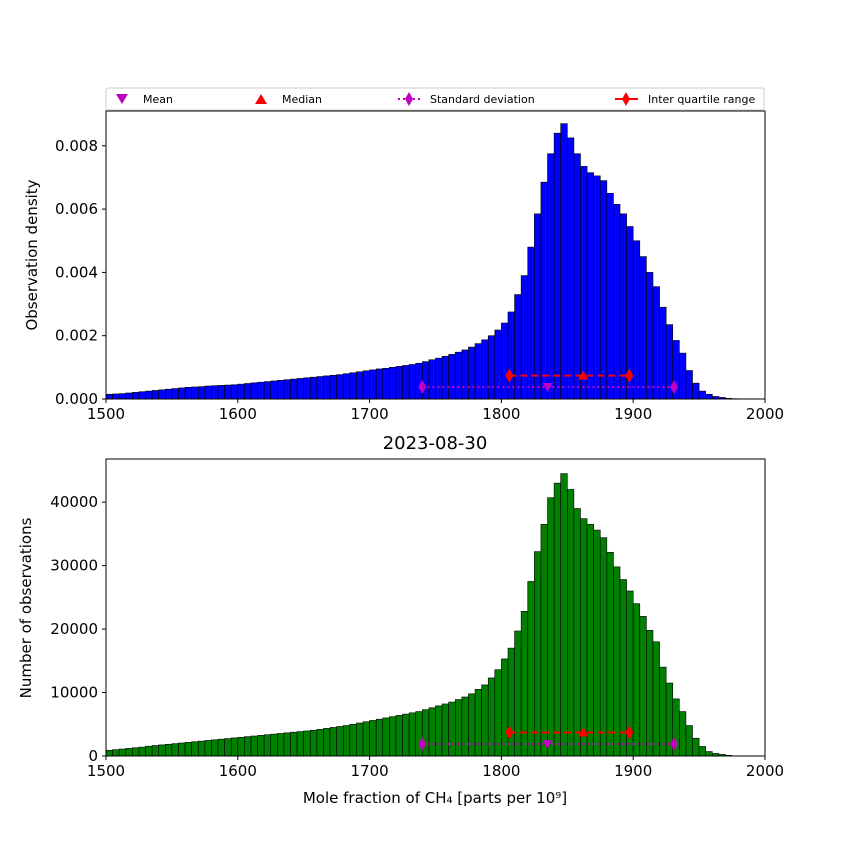 This screenshot has height=850, width=850. What do you see at coordinates (76, 209) in the screenshot?
I see `y-tick-label: 0.006` at bounding box center [76, 209].